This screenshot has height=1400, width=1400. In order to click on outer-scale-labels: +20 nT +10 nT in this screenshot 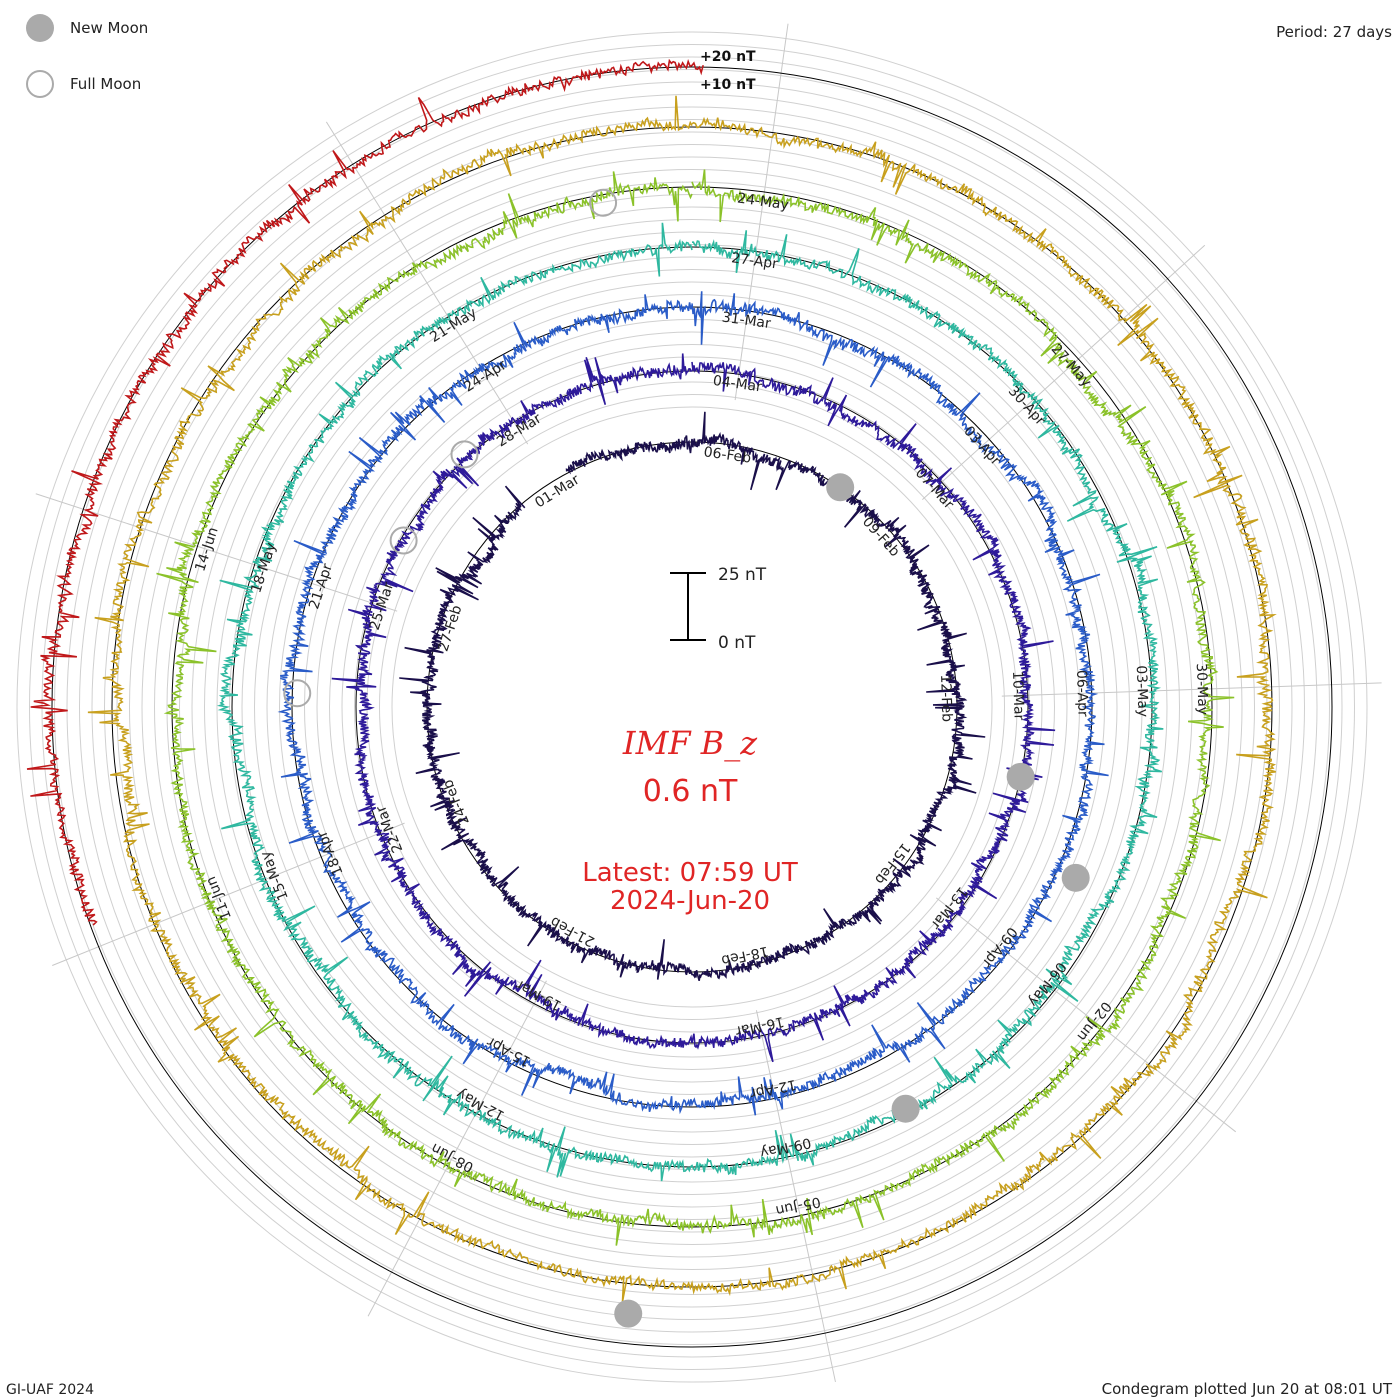, I will do `click(728, 71)`.